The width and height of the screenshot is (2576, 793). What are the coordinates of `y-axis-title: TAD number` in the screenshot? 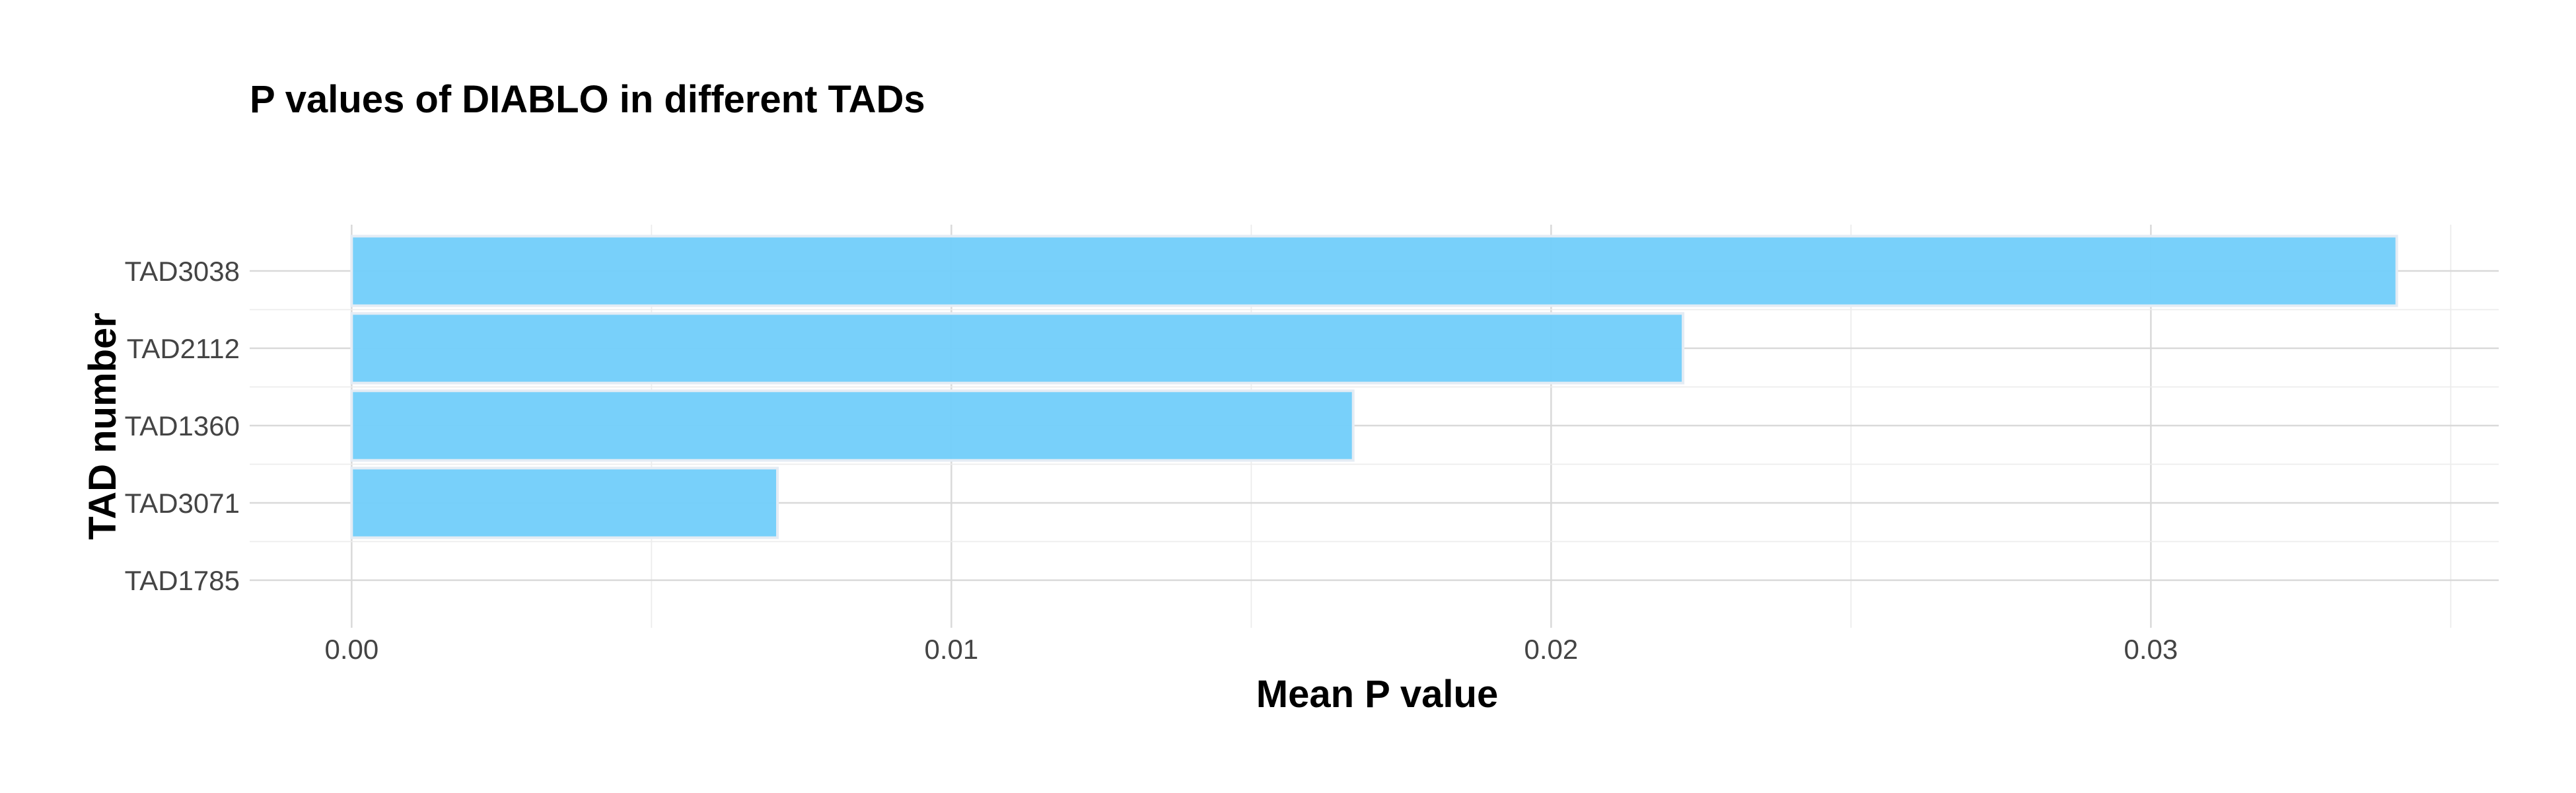 It's located at (102, 427).